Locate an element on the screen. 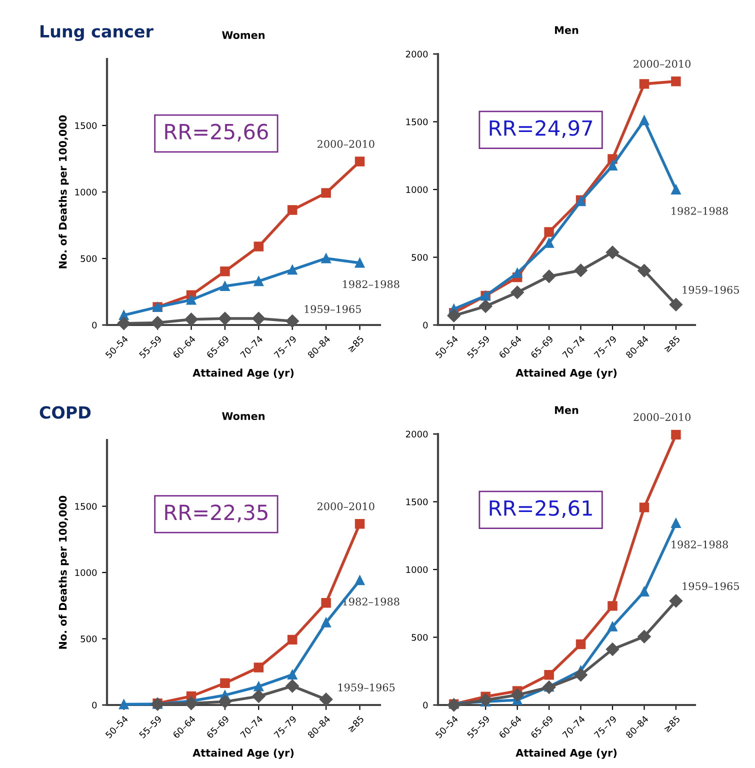 The image size is (755, 768). annotation: RR=25,66 is located at coordinates (216, 133).